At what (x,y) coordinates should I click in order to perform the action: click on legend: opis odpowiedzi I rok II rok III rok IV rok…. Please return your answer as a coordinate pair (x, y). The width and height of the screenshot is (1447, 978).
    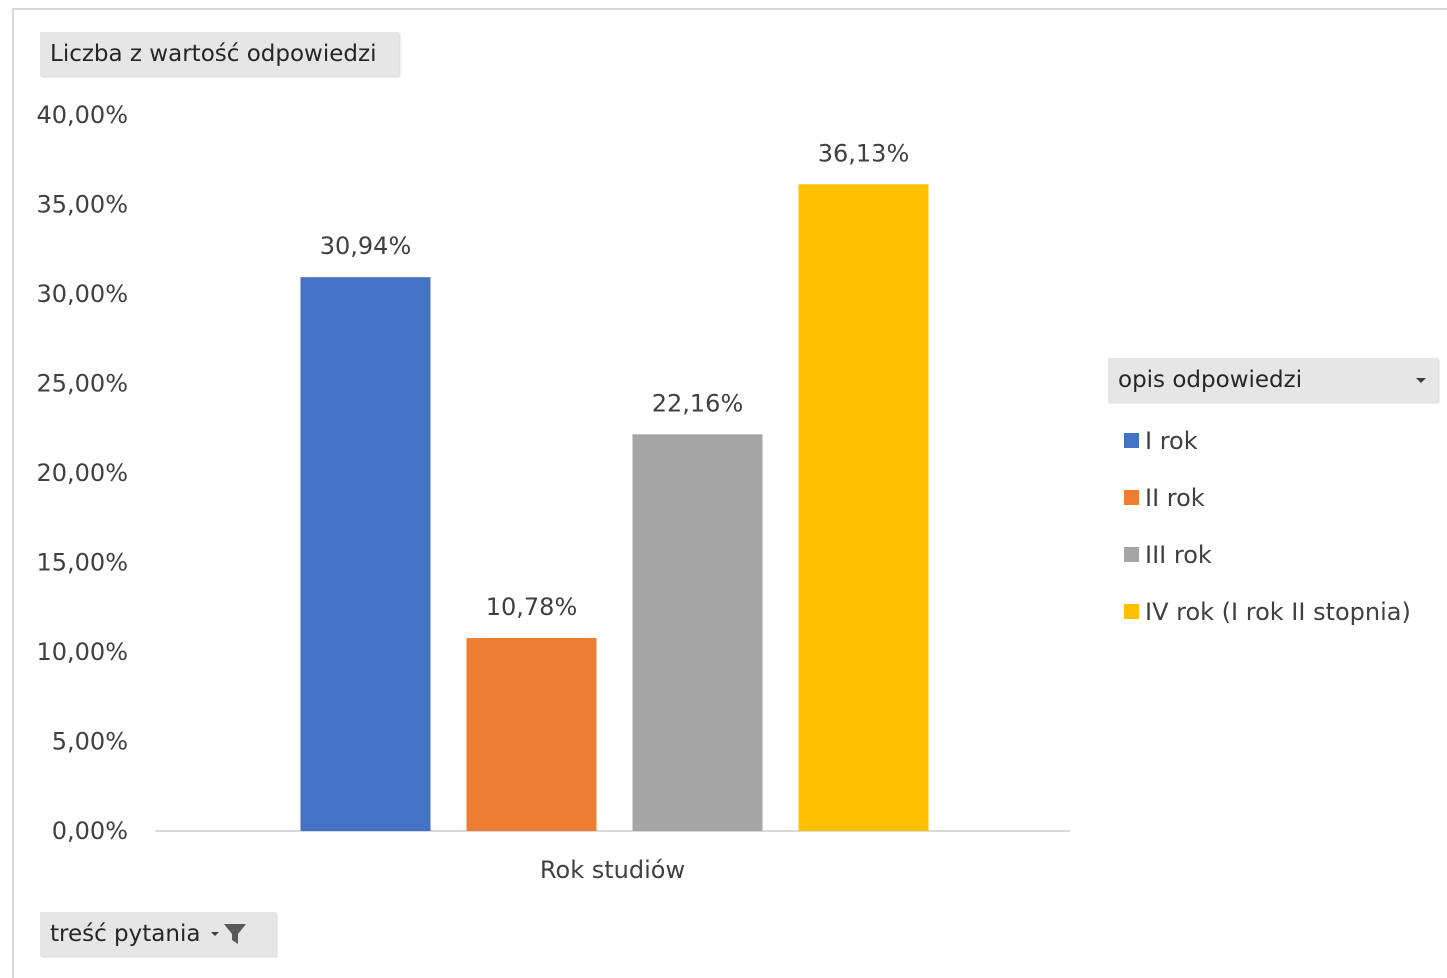
    Looking at the image, I should click on (1274, 499).